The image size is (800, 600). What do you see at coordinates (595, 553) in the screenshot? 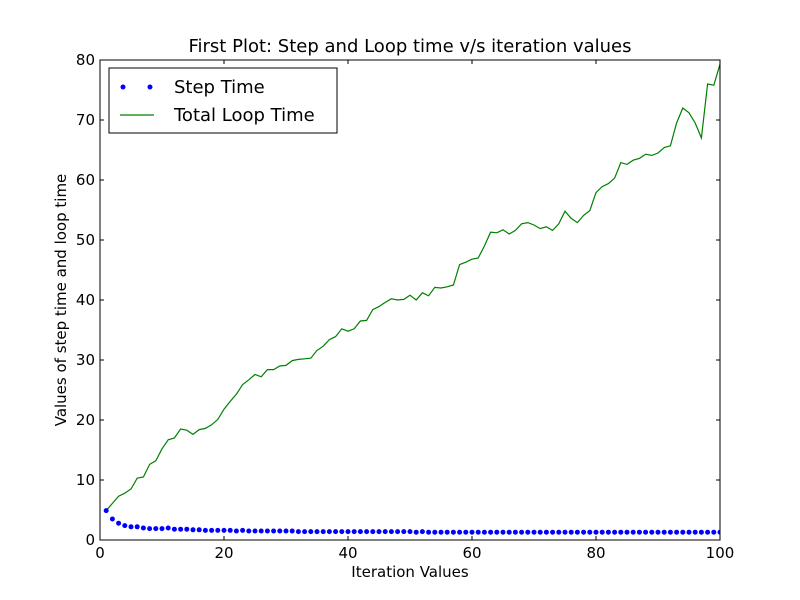
I see `x-tick-label: 80` at bounding box center [595, 553].